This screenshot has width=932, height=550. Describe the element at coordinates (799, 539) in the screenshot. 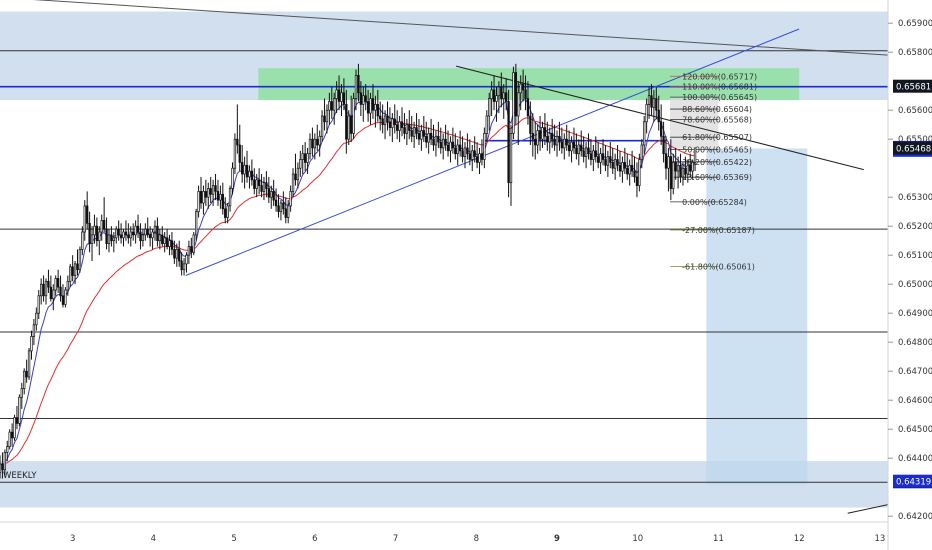

I see `x-tick-label: 12` at that location.